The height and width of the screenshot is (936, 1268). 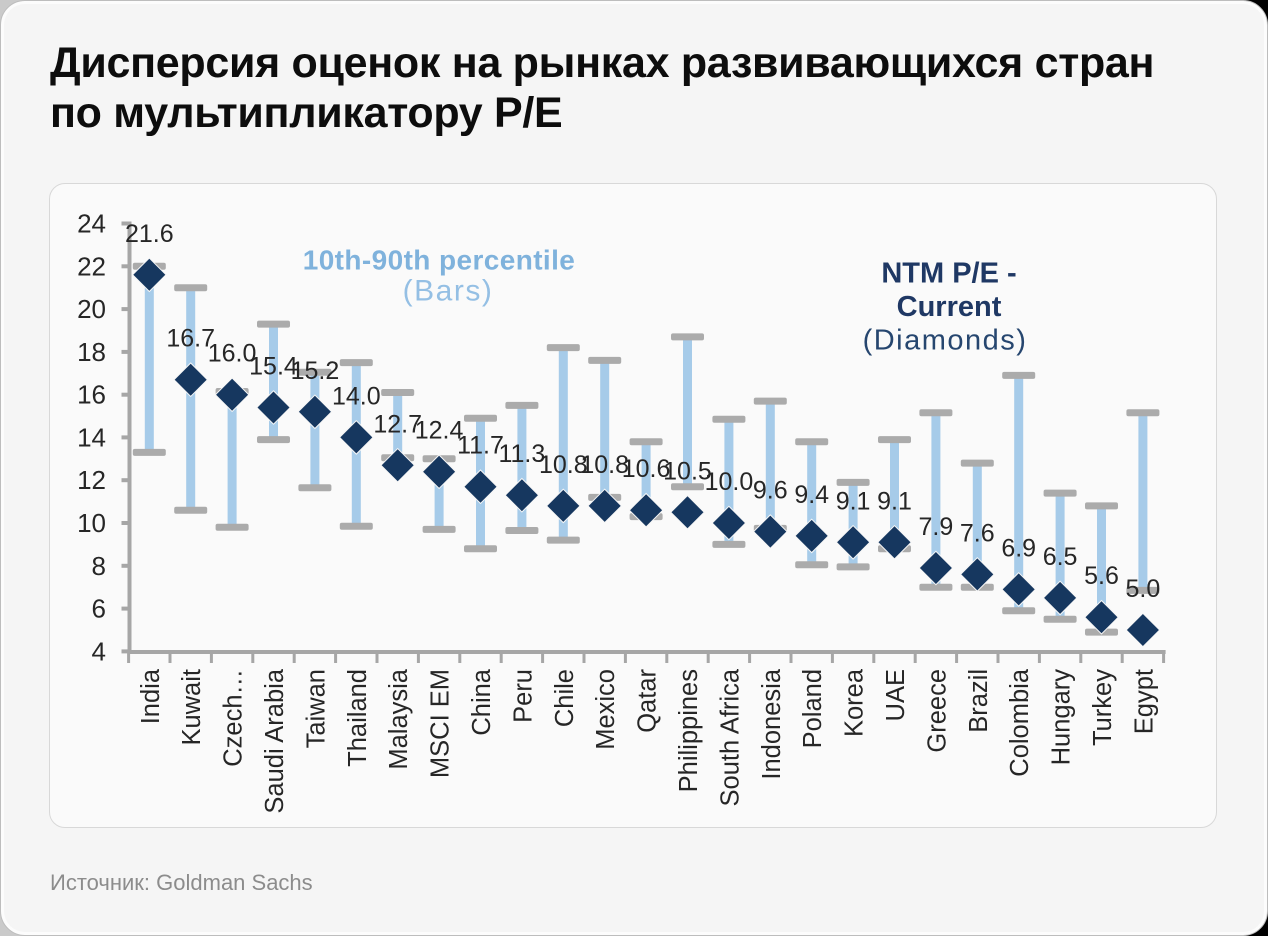 What do you see at coordinates (441, 723) in the screenshot?
I see `svg-text: MSCI EM` at bounding box center [441, 723].